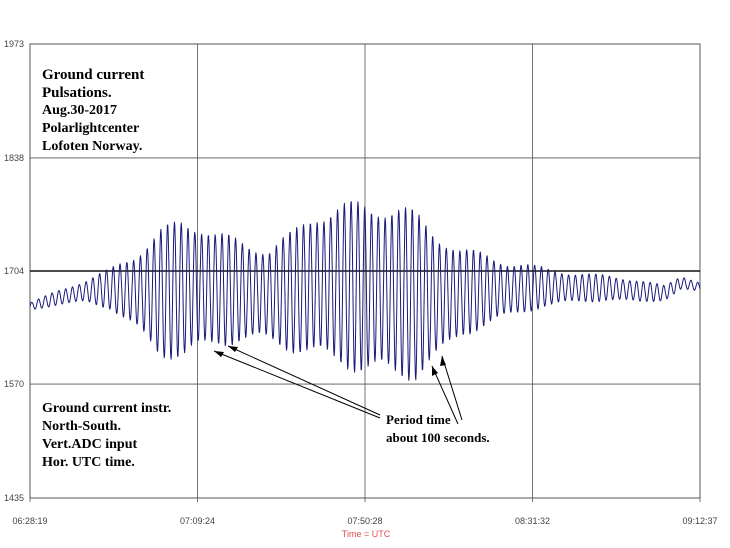 This screenshot has width=730, height=548. I want to click on x-tick-label: 08:31:32, so click(532, 521).